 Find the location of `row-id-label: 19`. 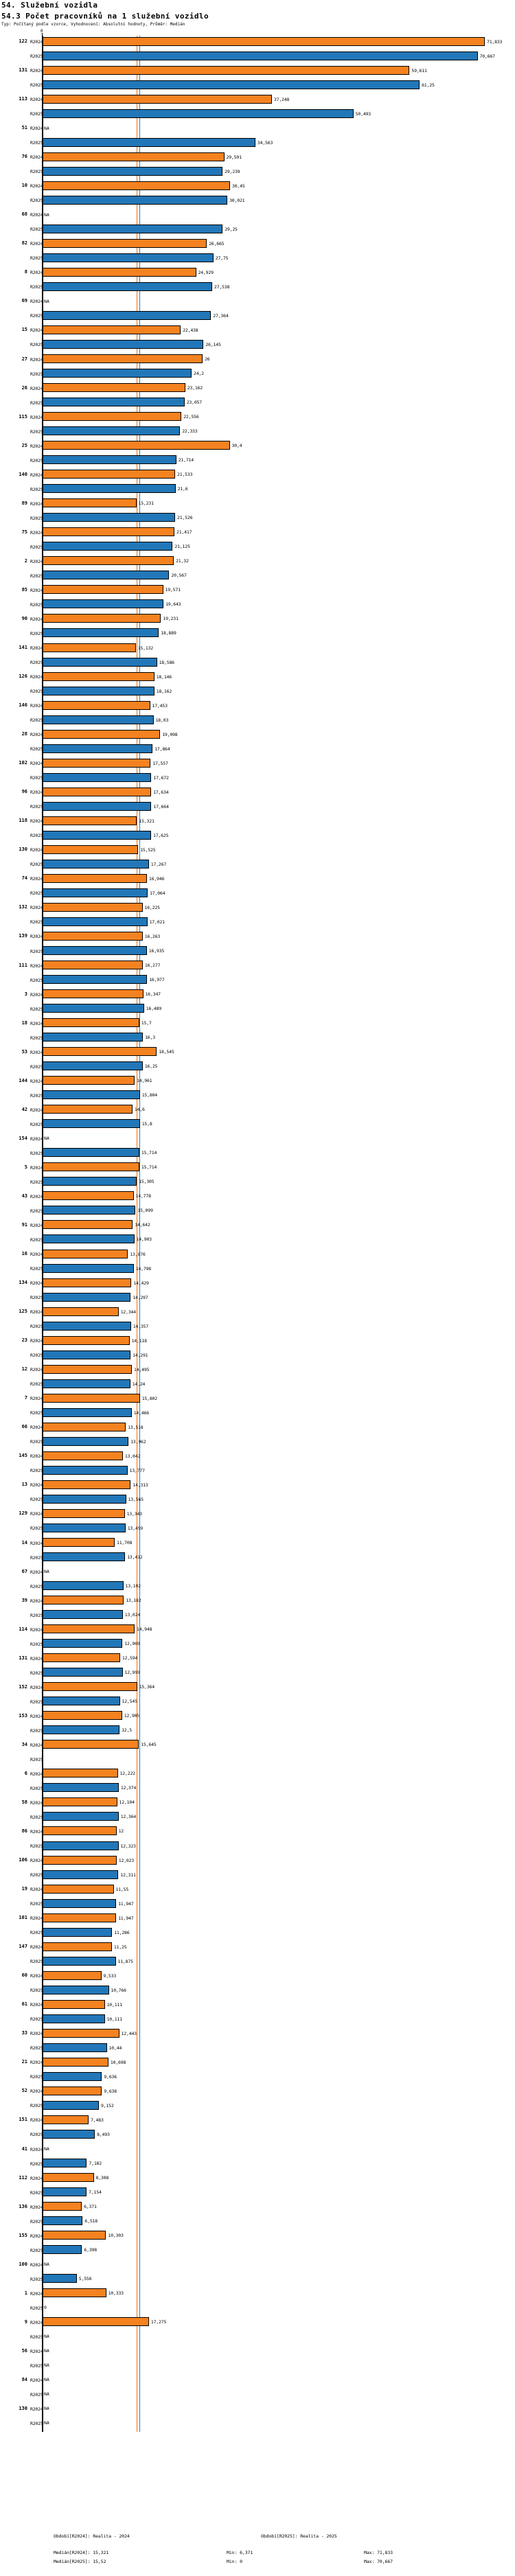

row-id-label: 19 is located at coordinates (24, 1889).